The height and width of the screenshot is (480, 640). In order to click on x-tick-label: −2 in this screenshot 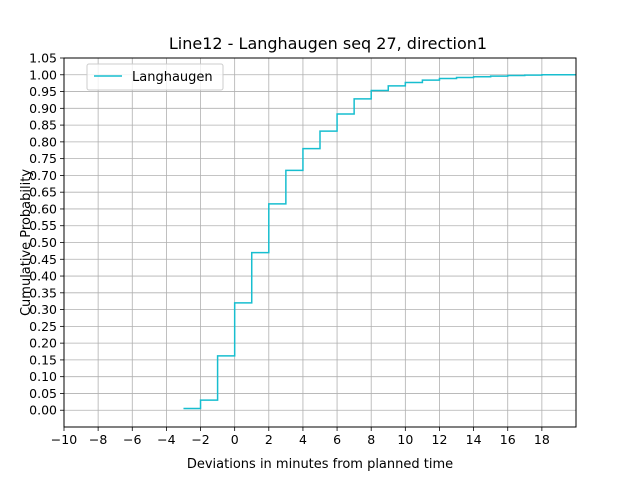, I will do `click(200, 439)`.